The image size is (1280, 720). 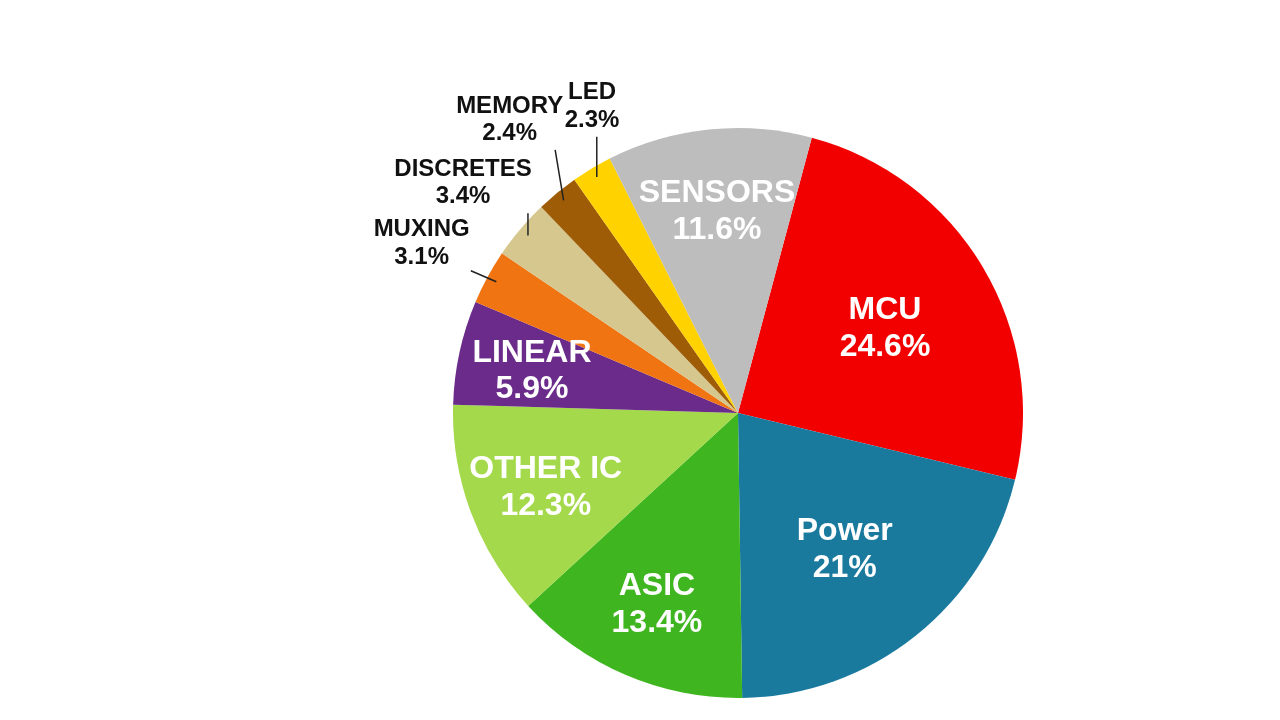 What do you see at coordinates (463, 195) in the screenshot?
I see `data-label: 3.4%` at bounding box center [463, 195].